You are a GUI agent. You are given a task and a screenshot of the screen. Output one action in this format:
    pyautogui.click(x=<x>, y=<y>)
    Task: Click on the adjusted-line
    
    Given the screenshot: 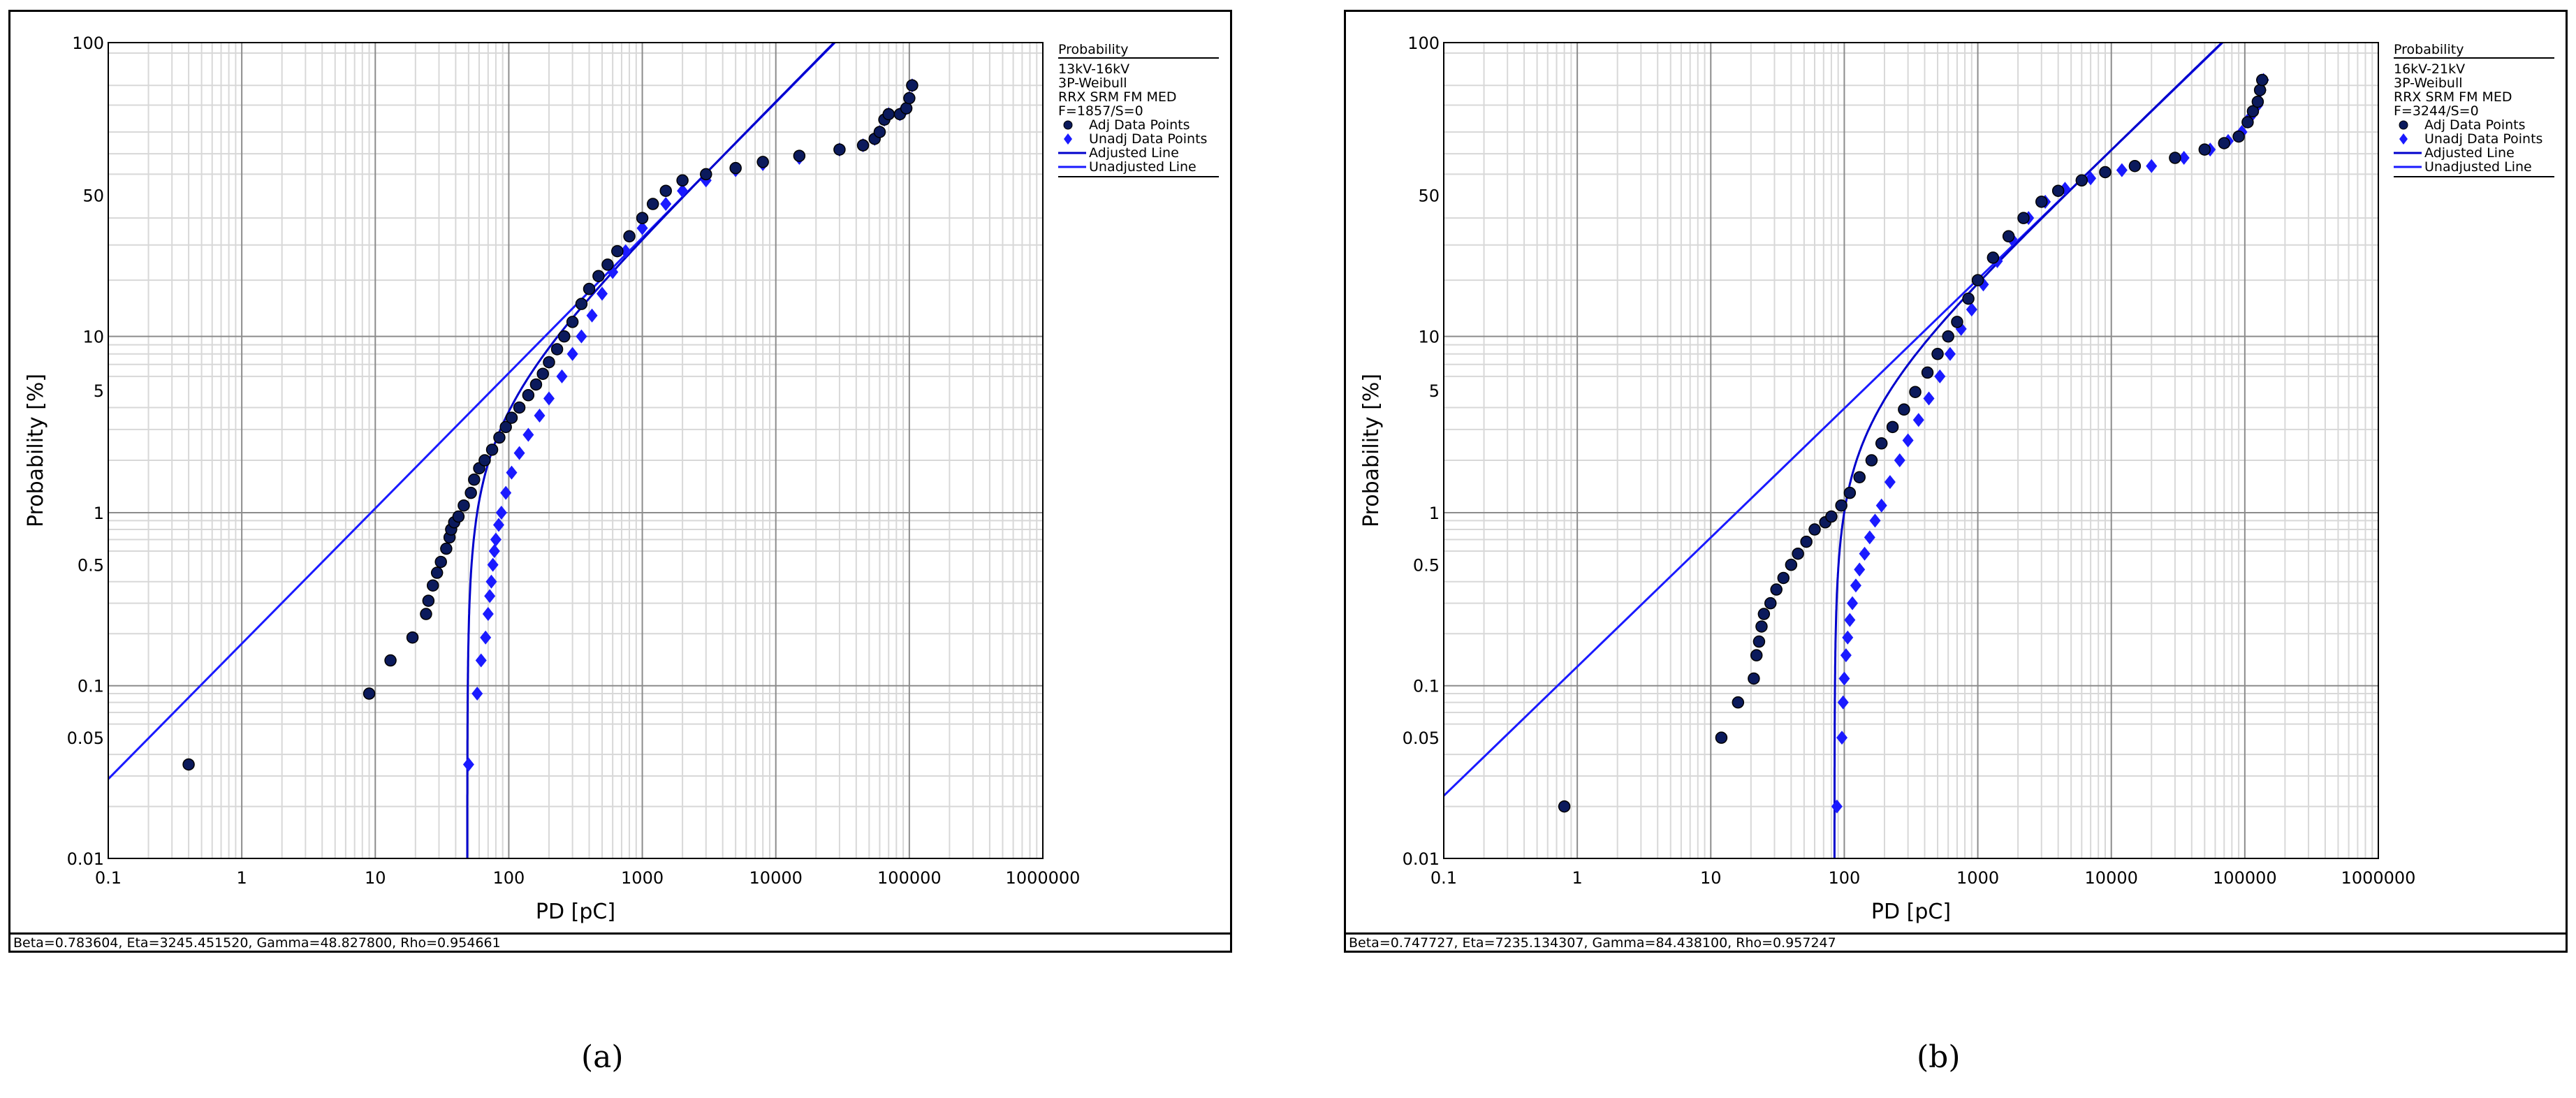 What is the action you would take?
    pyautogui.click(x=2028, y=450)
    